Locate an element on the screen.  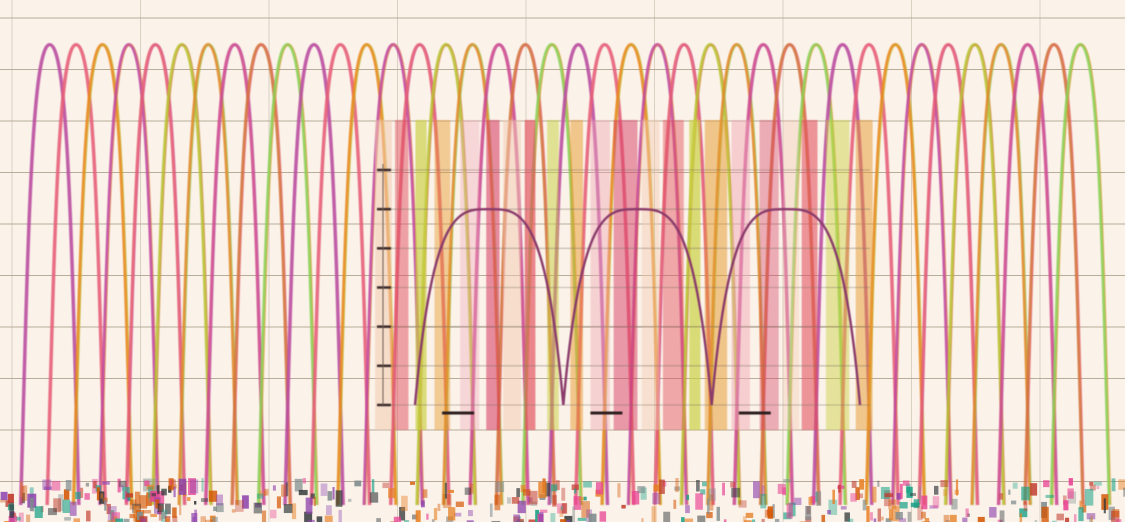
peak-26-overlay is located at coordinates (712, 275).